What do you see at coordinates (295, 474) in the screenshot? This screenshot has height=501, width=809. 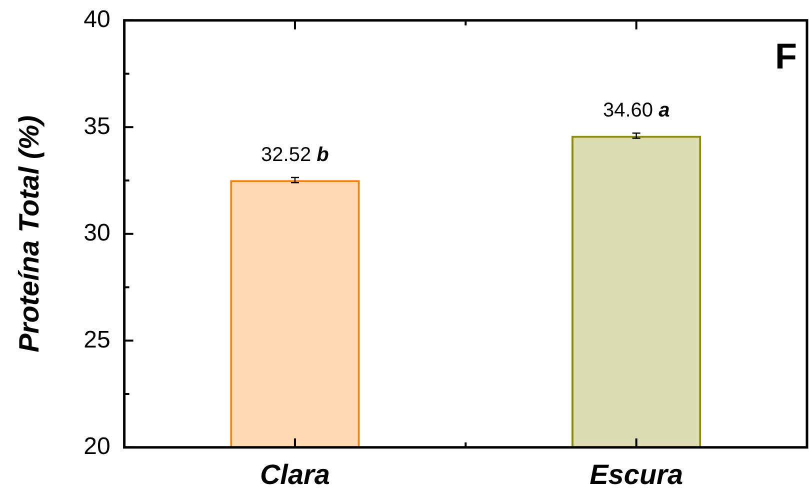 I see `x-tick-label: Clara` at bounding box center [295, 474].